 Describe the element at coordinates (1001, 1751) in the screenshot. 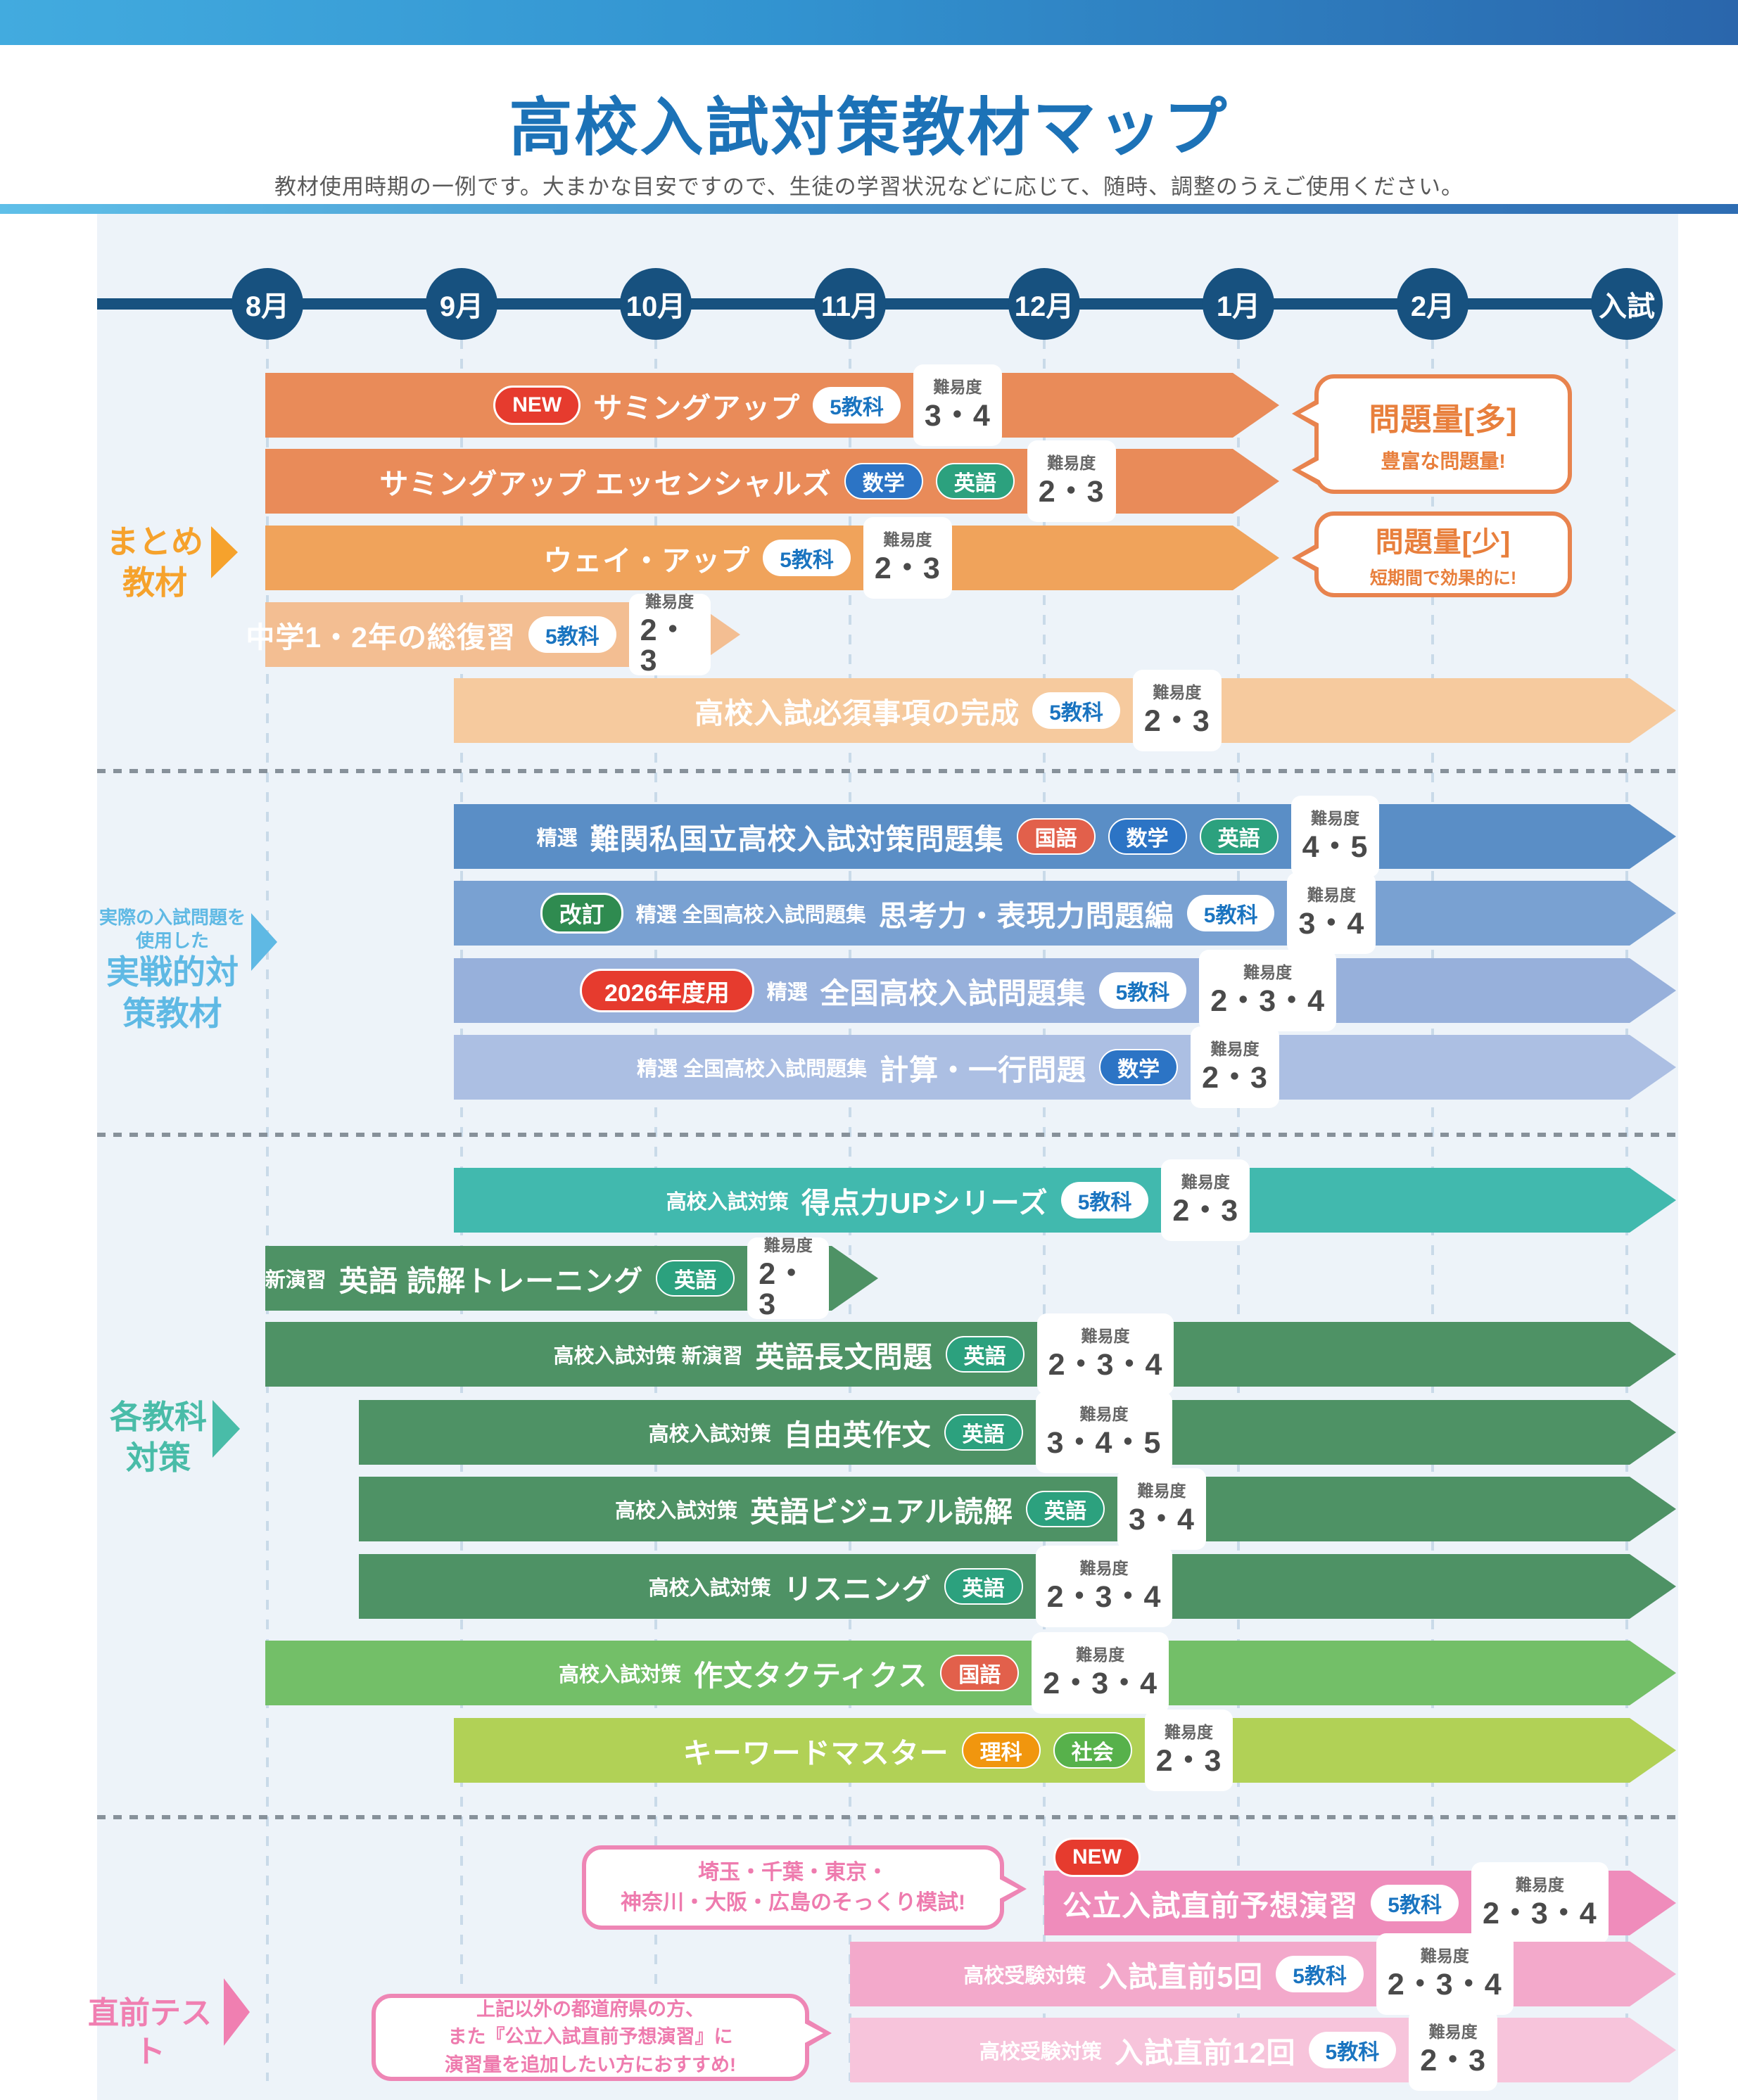

I see `subject-badge-sci: 理科` at that location.